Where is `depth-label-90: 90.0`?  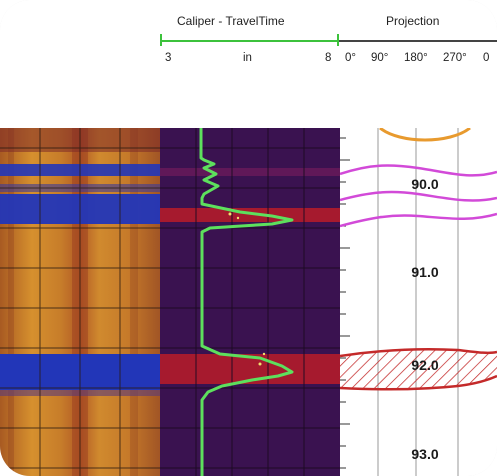
depth-label-90: 90.0 is located at coordinates (425, 184).